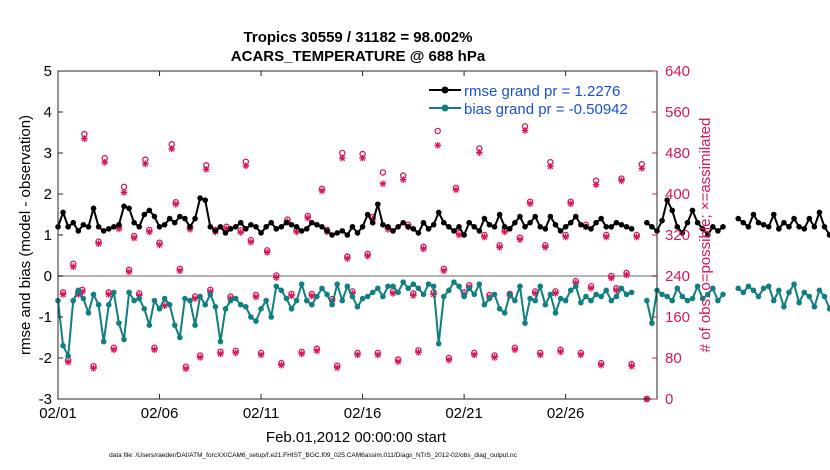  What do you see at coordinates (669, 399) in the screenshot?
I see `y-right-tick-label: 0` at bounding box center [669, 399].